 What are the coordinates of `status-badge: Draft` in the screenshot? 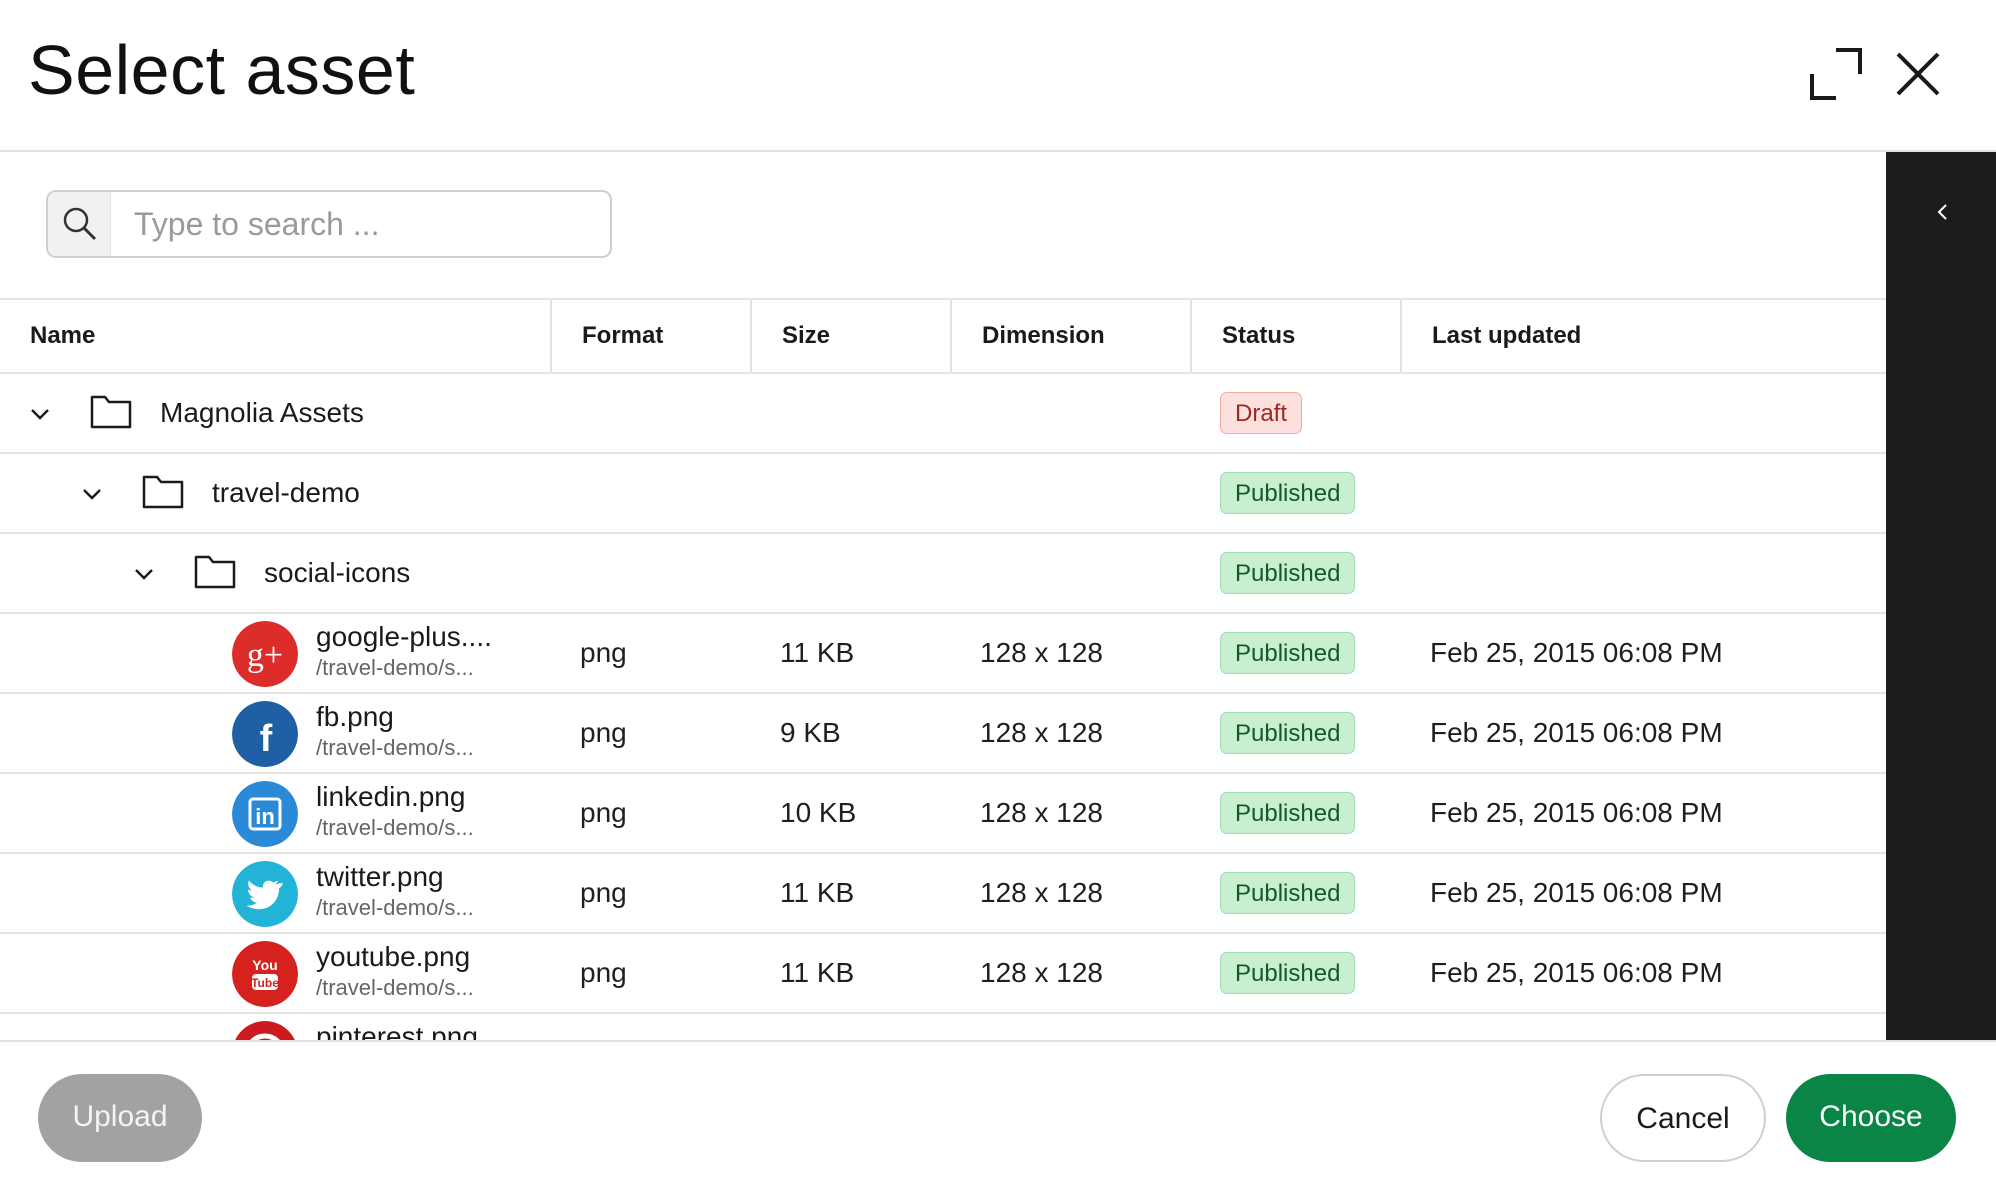 It's located at (1261, 413).